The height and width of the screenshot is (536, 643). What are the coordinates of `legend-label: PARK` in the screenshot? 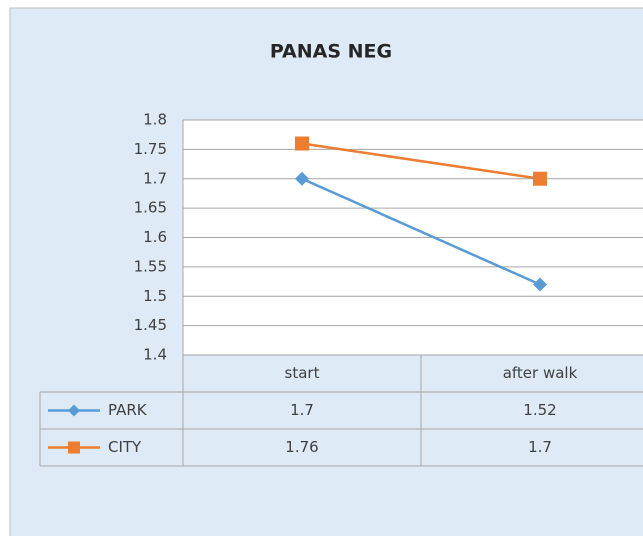 It's located at (128, 410).